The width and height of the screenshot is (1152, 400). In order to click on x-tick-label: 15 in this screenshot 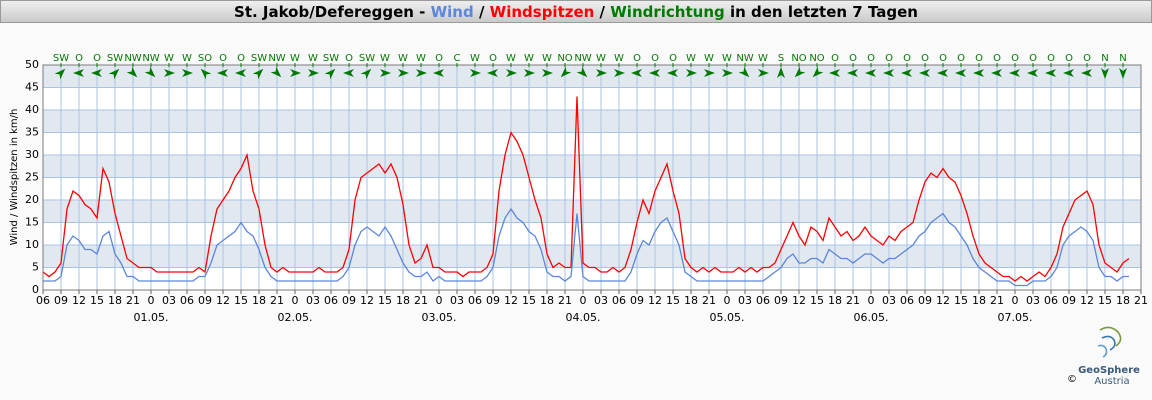, I will do `click(817, 300)`.